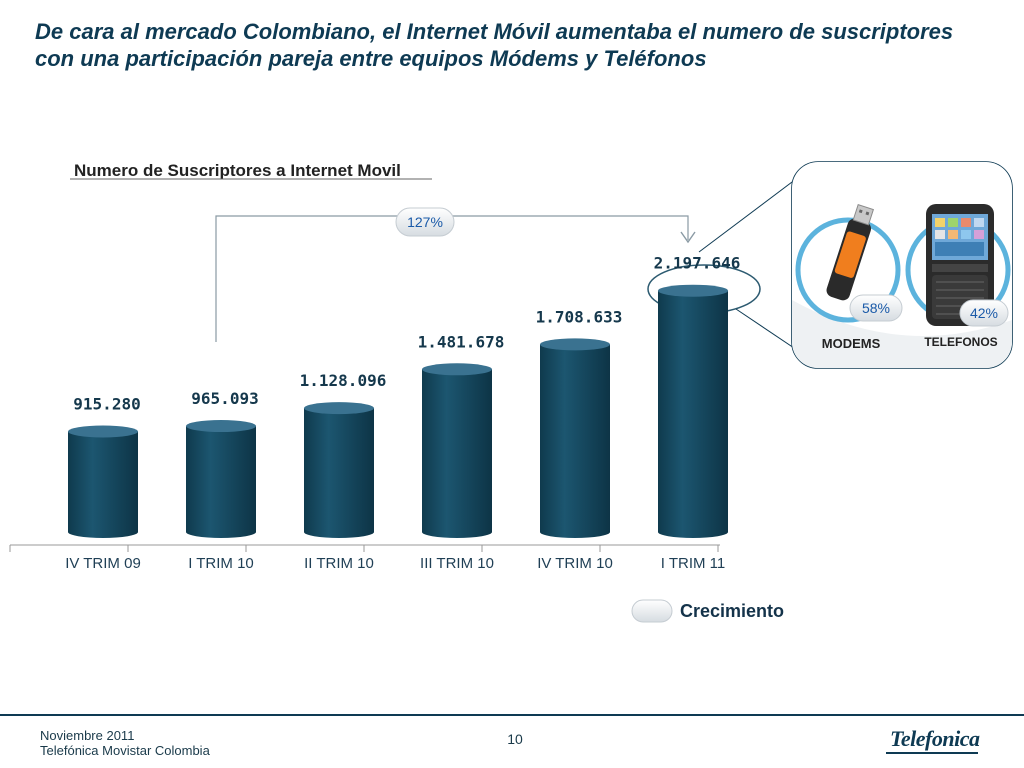 The height and width of the screenshot is (768, 1024). What do you see at coordinates (850, 252) in the screenshot?
I see `usb-modem-icon` at bounding box center [850, 252].